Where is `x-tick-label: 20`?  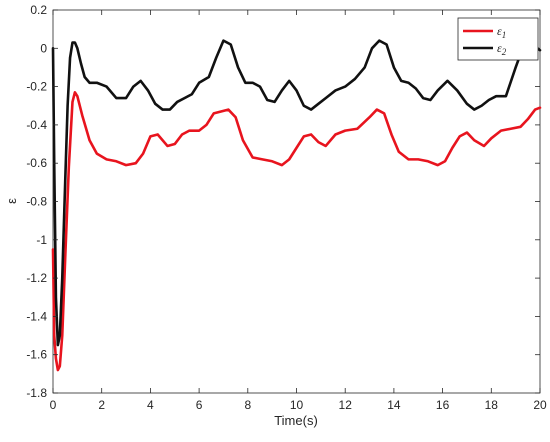 x-tick-label: 20 is located at coordinates (540, 405).